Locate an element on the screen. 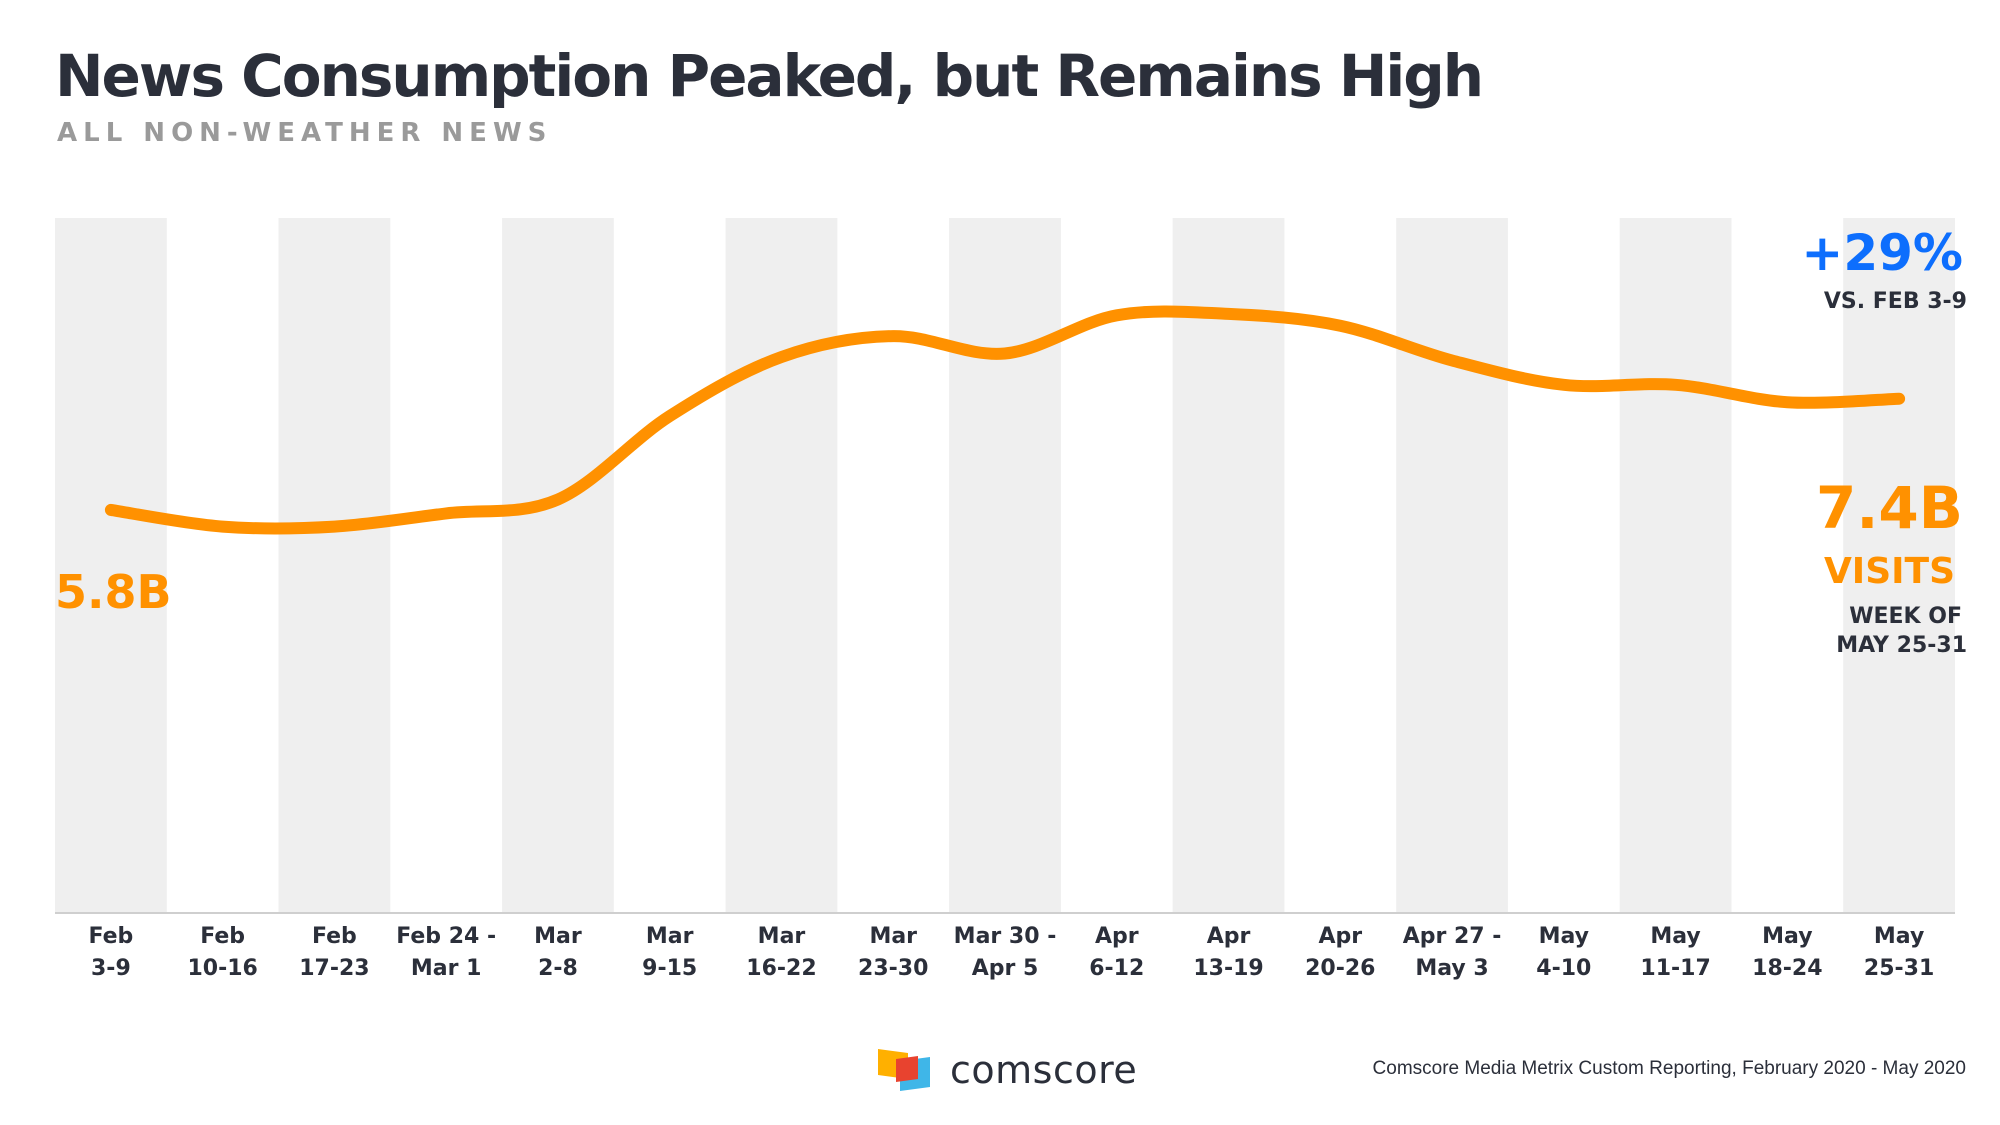  x-tick-label: May 11-17 is located at coordinates (1675, 952).